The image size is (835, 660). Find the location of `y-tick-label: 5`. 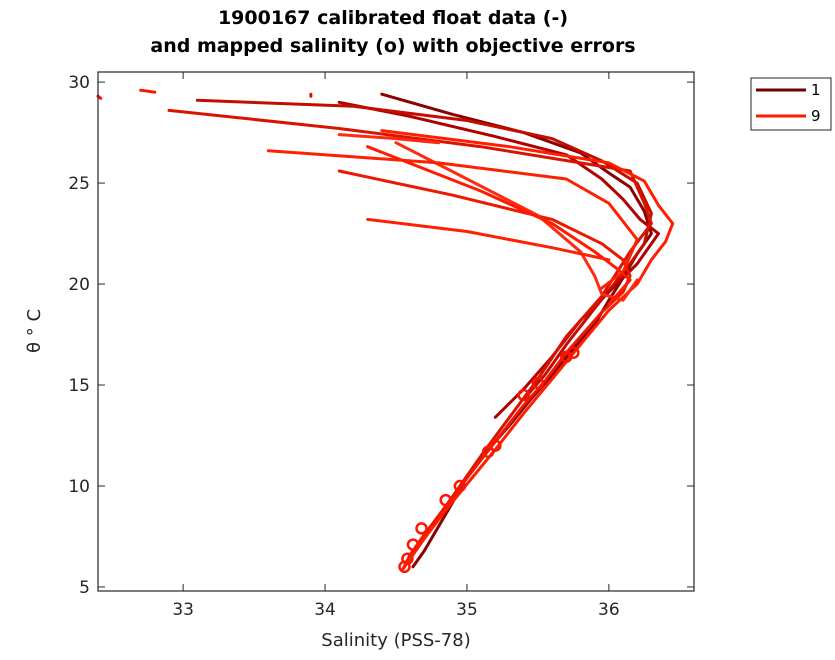

y-tick-label: 5 is located at coordinates (84, 588).